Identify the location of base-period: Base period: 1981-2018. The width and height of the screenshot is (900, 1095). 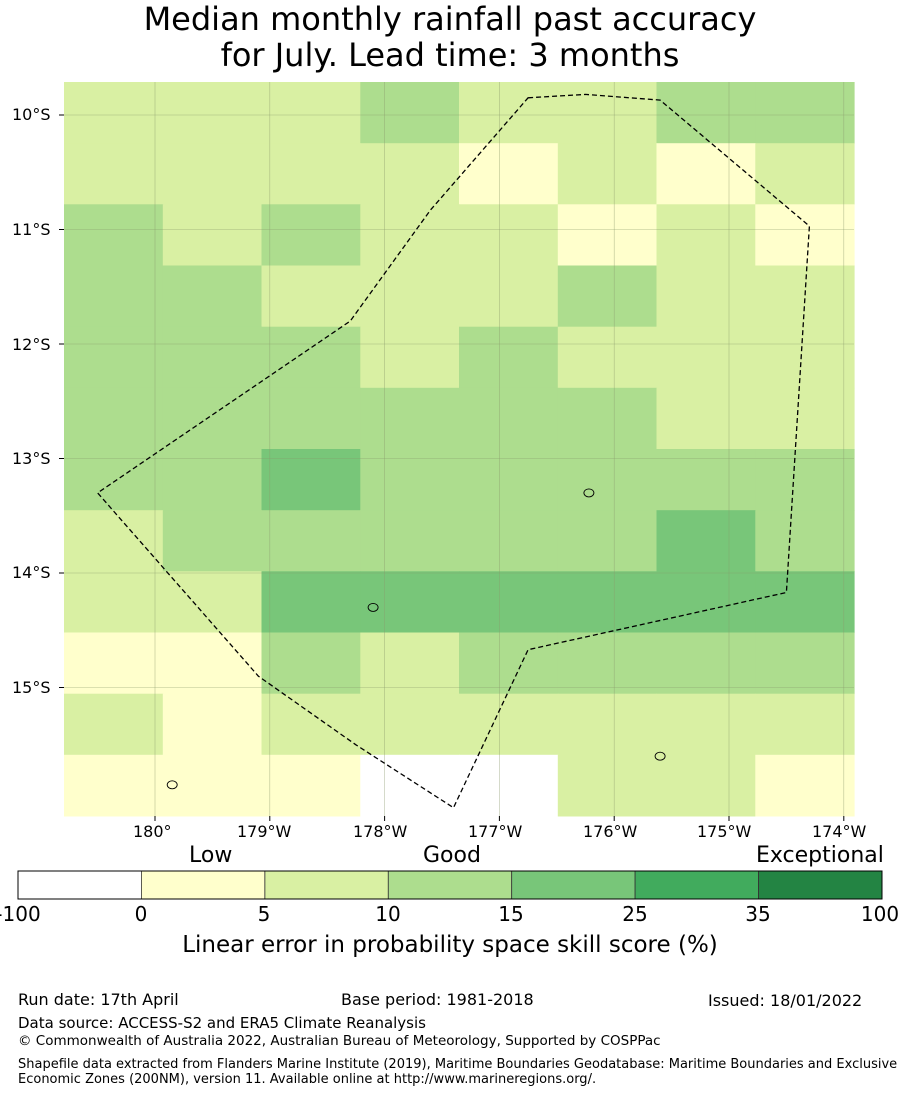
(437, 999).